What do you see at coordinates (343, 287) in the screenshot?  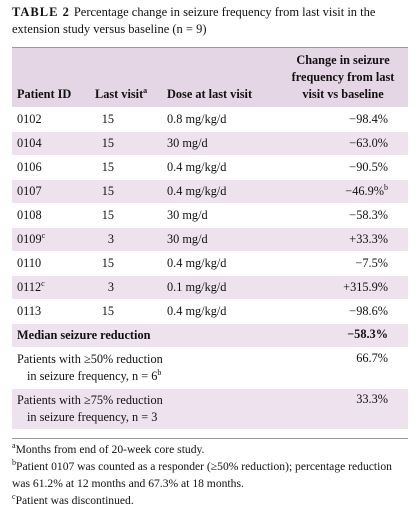 I see `table-cell: +315.9%` at bounding box center [343, 287].